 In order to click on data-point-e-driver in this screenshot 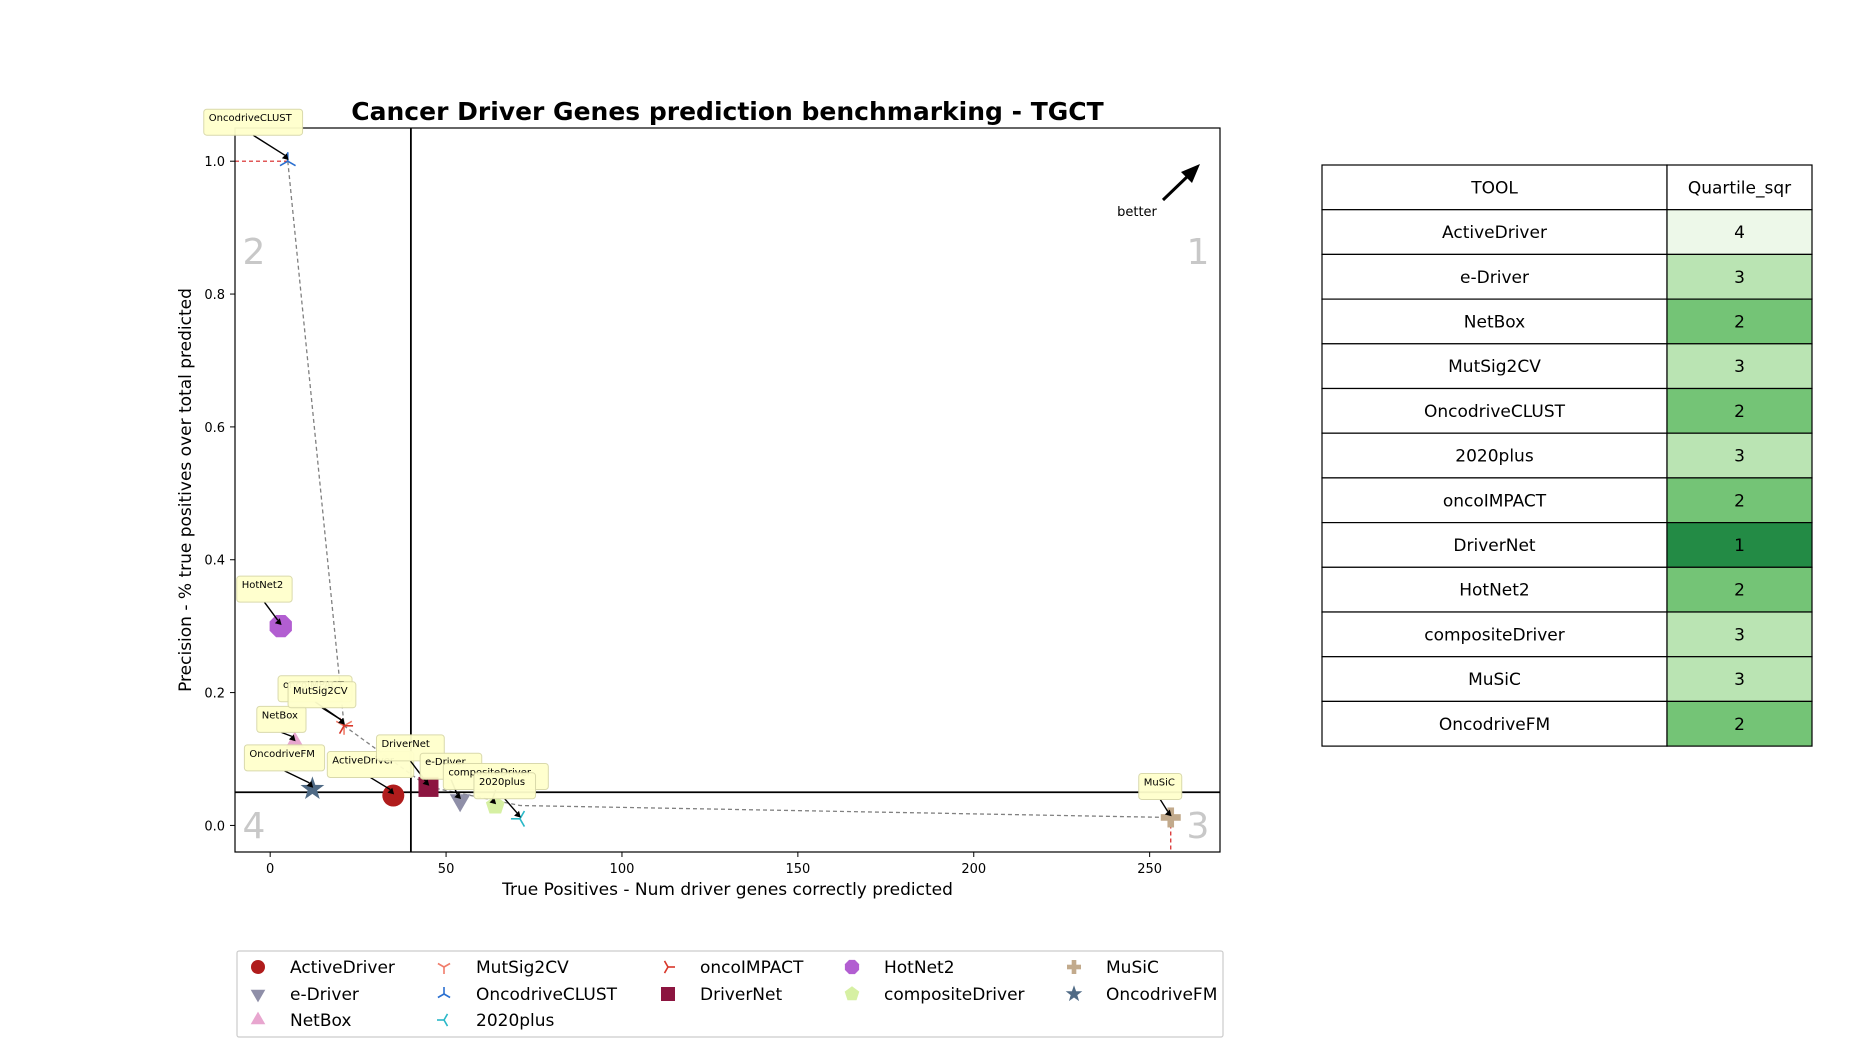, I will do `click(460, 803)`.